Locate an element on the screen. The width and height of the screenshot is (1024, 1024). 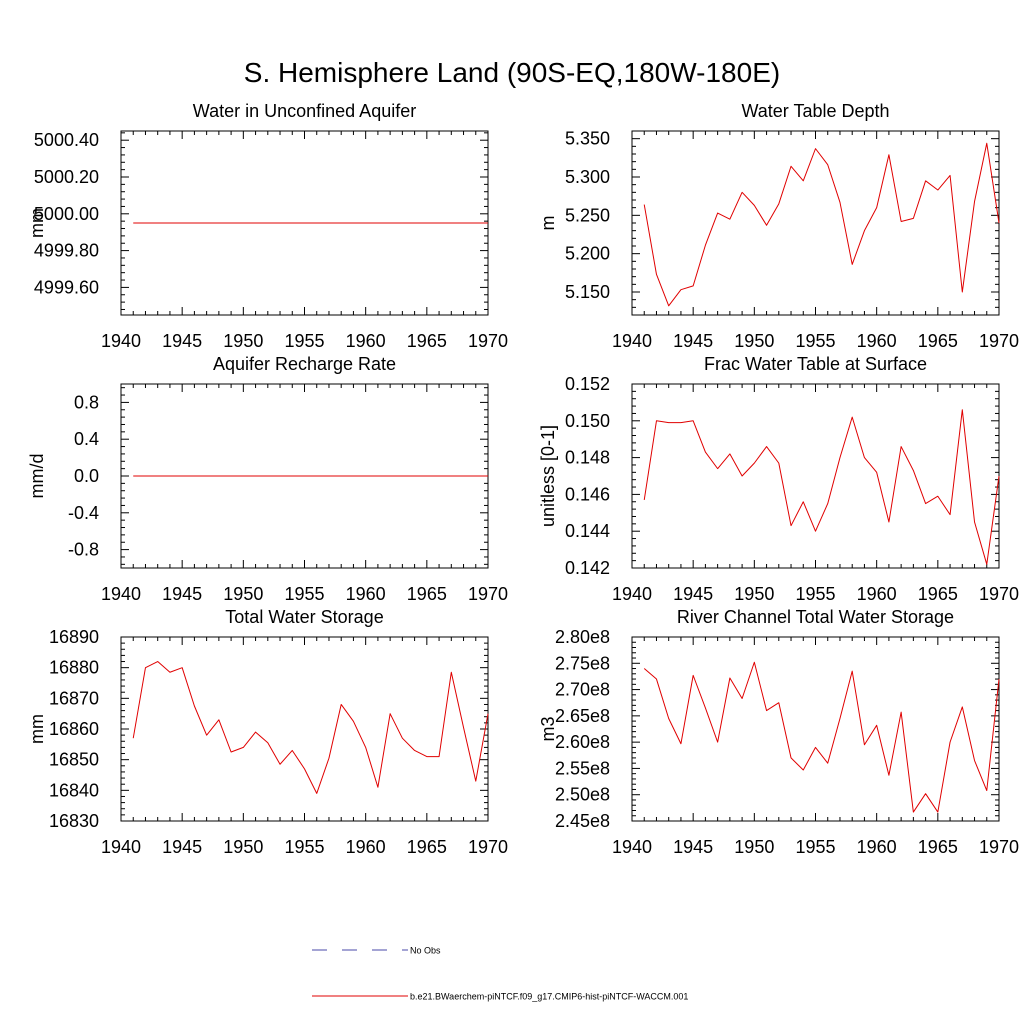
y-tick-label: 2.50e8 is located at coordinates (582, 795).